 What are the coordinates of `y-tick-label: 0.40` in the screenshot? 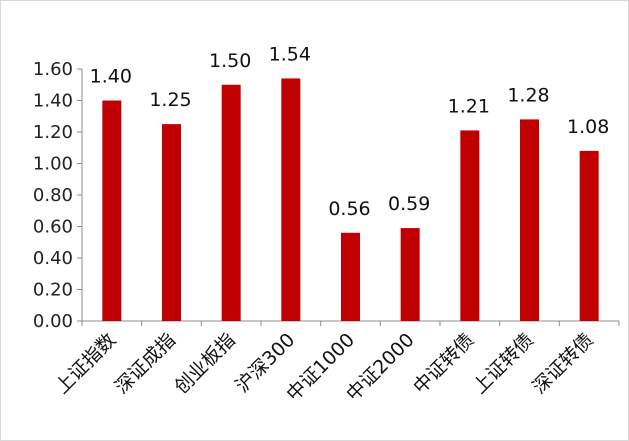 It's located at (53, 258).